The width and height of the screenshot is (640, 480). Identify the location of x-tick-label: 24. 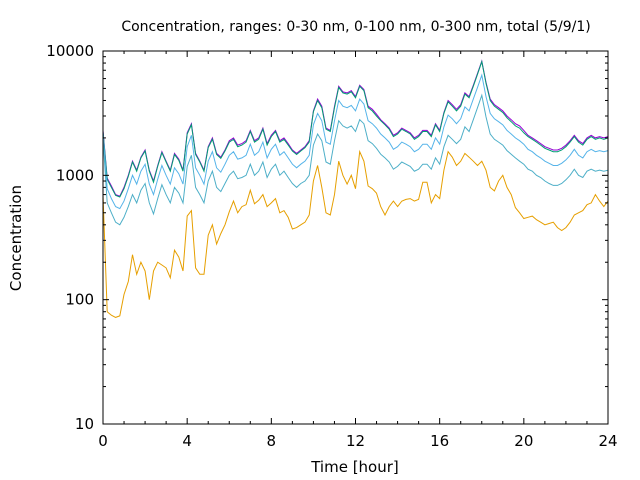
(607, 441).